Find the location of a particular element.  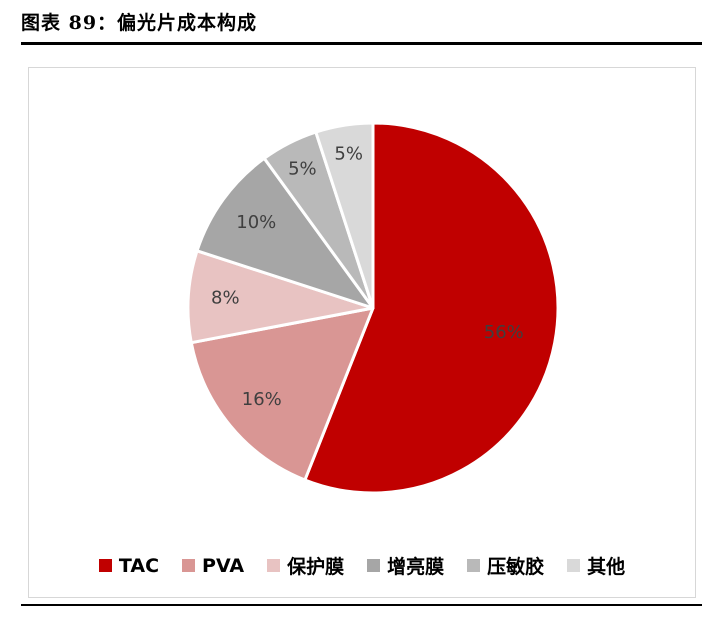

legend-label: 增亮膜 is located at coordinates (416, 567).